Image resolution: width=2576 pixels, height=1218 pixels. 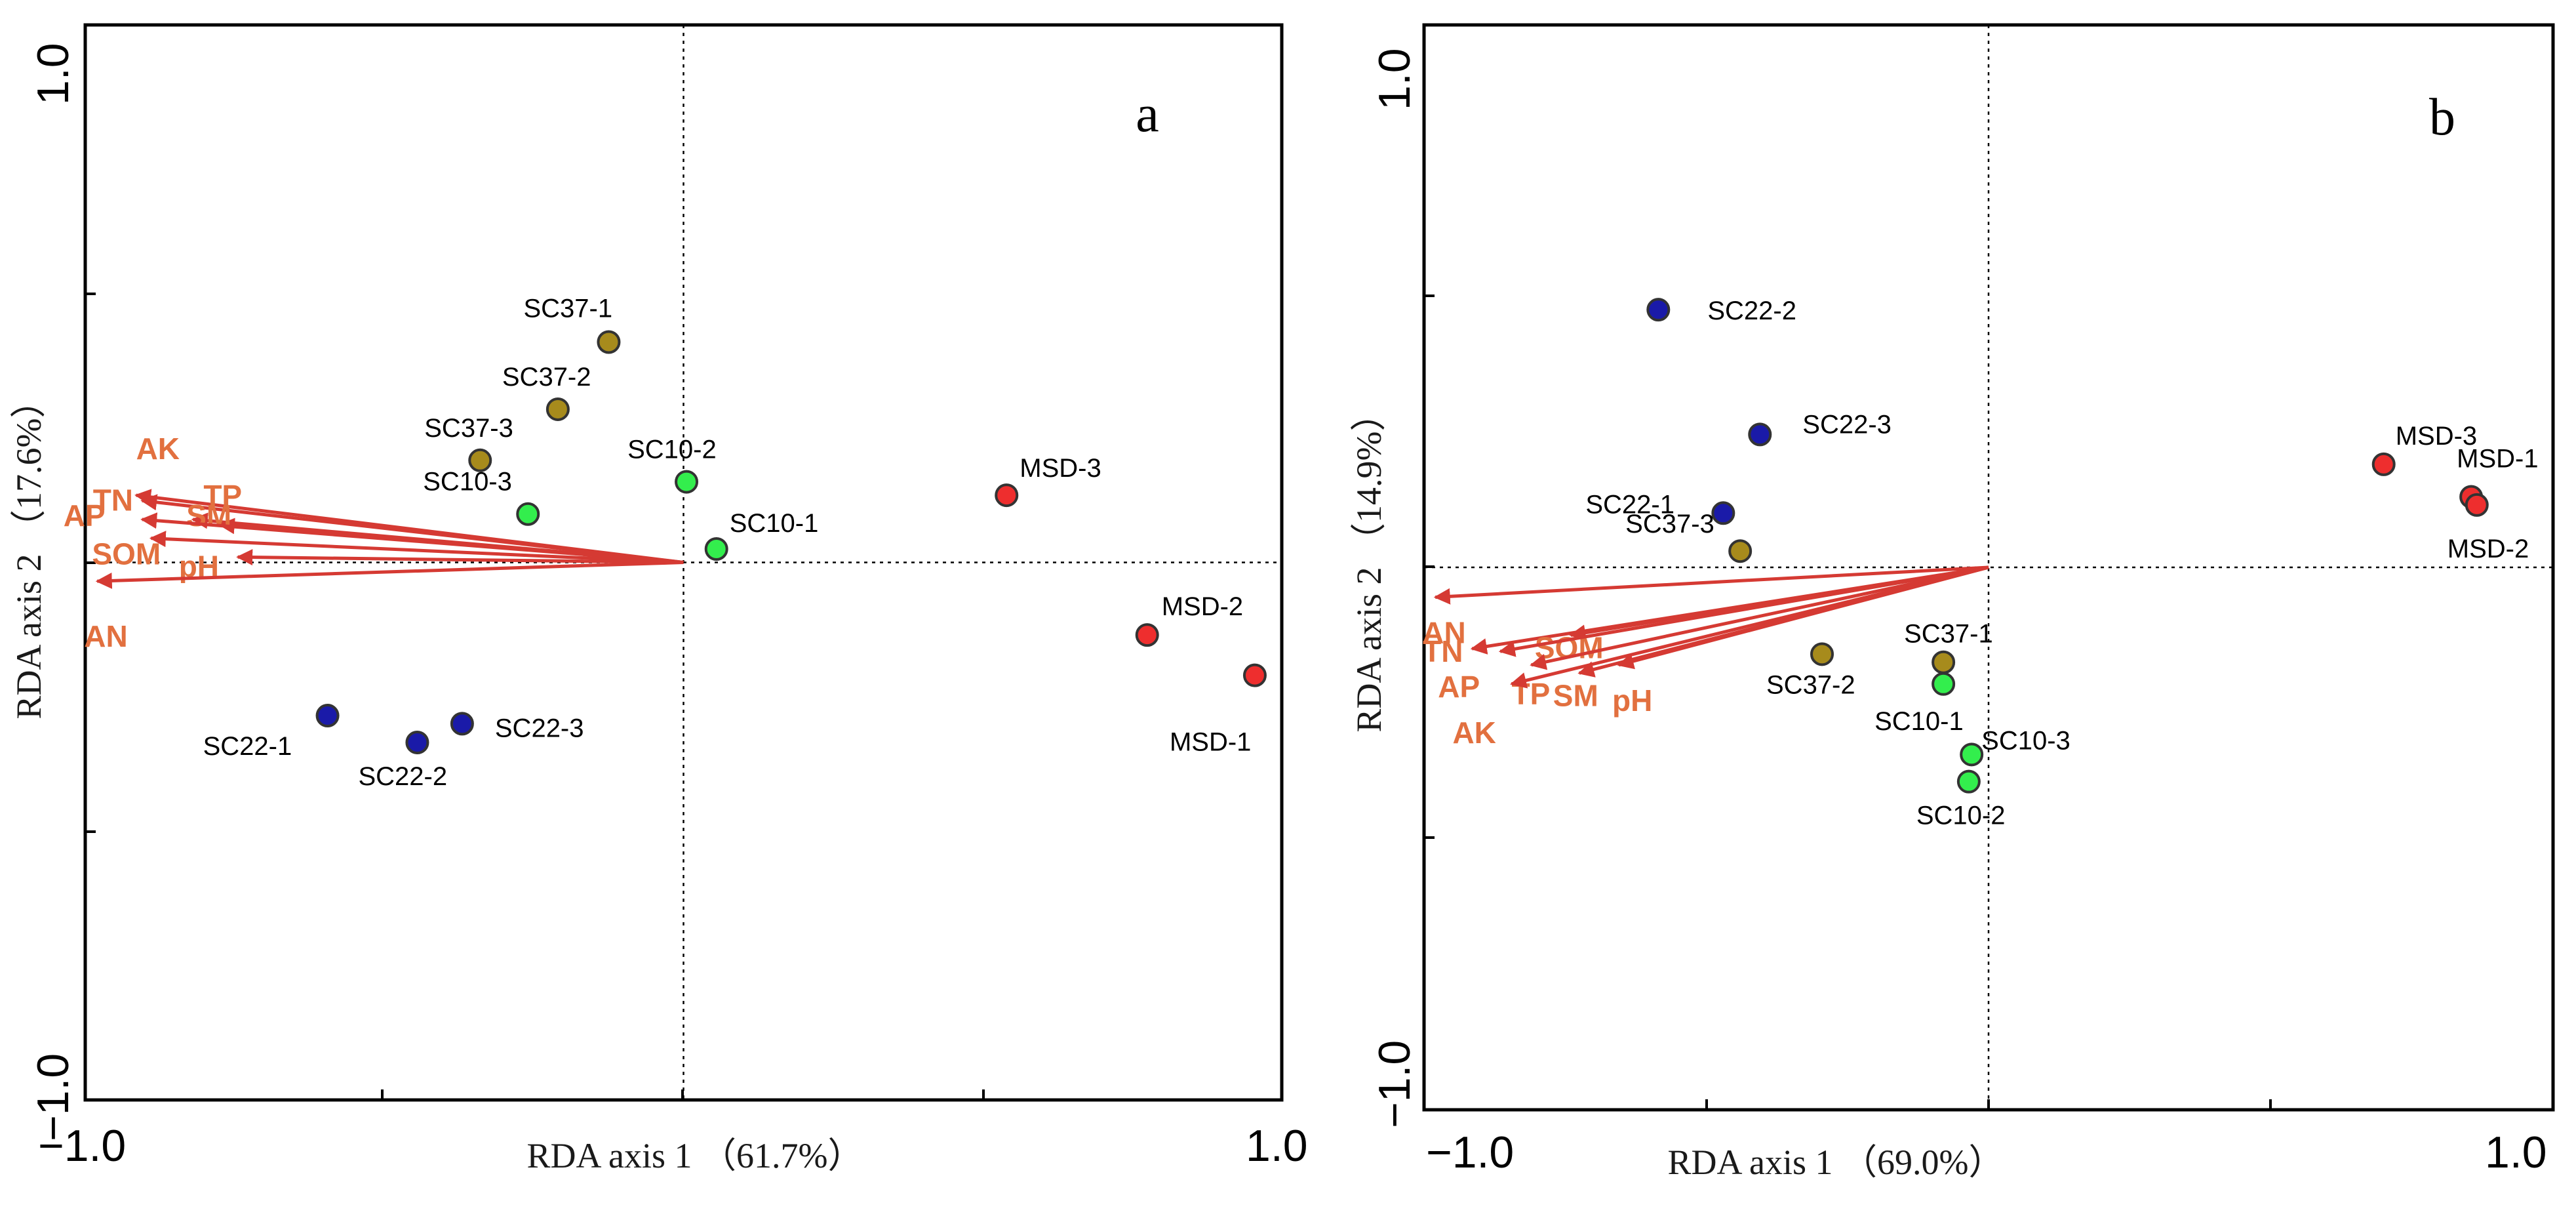 What do you see at coordinates (126, 554) in the screenshot?
I see `env-vector-label: SOM` at bounding box center [126, 554].